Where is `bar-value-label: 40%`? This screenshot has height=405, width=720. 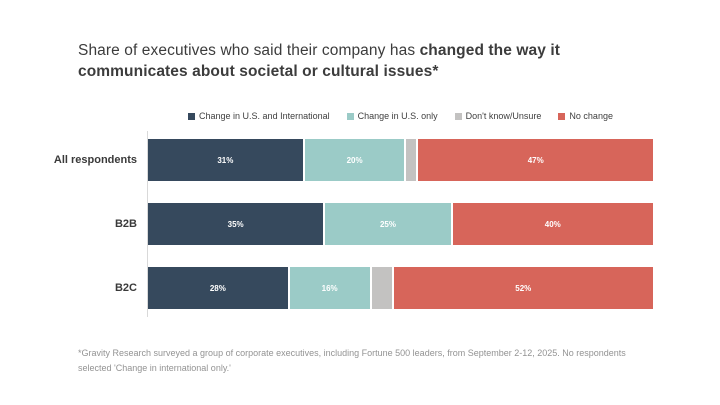
bar-value-label: 40% is located at coordinates (552, 224).